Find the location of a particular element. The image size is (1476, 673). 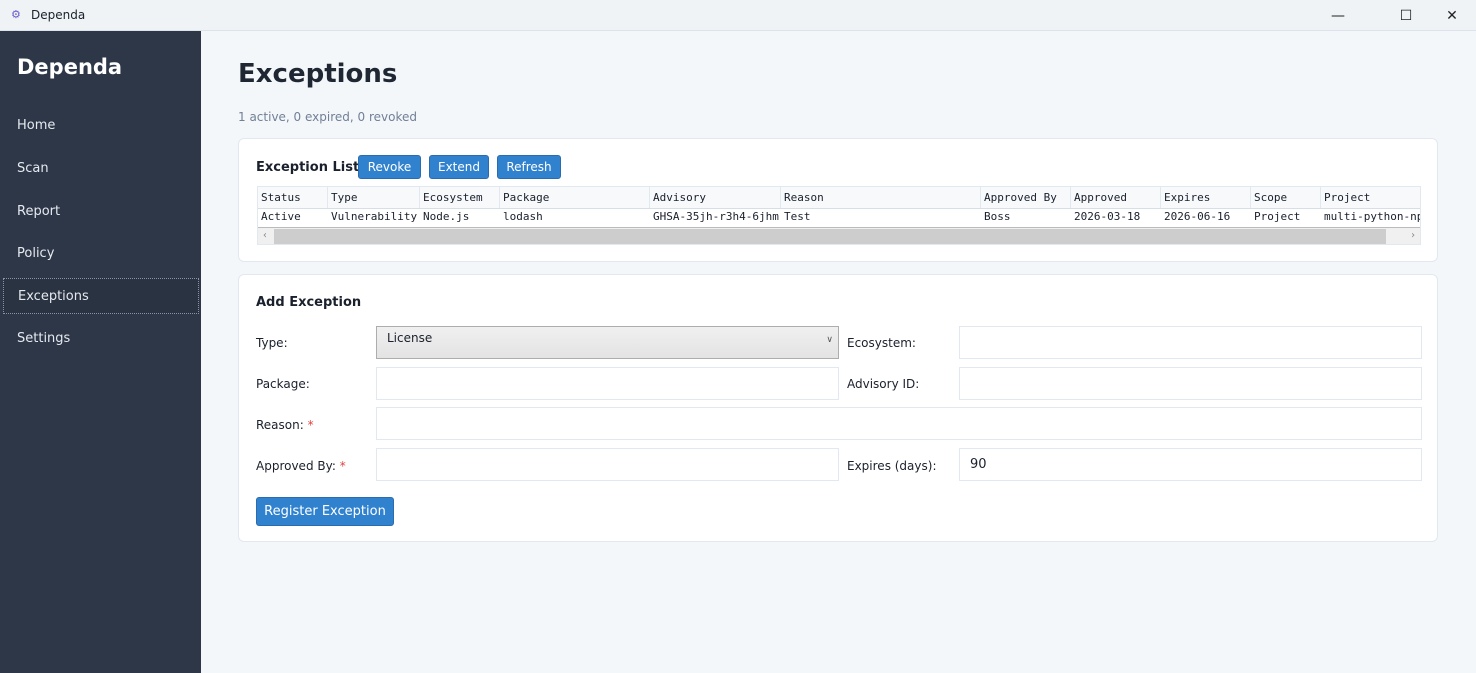

app-icon: ⚙ is located at coordinates (16, 14).